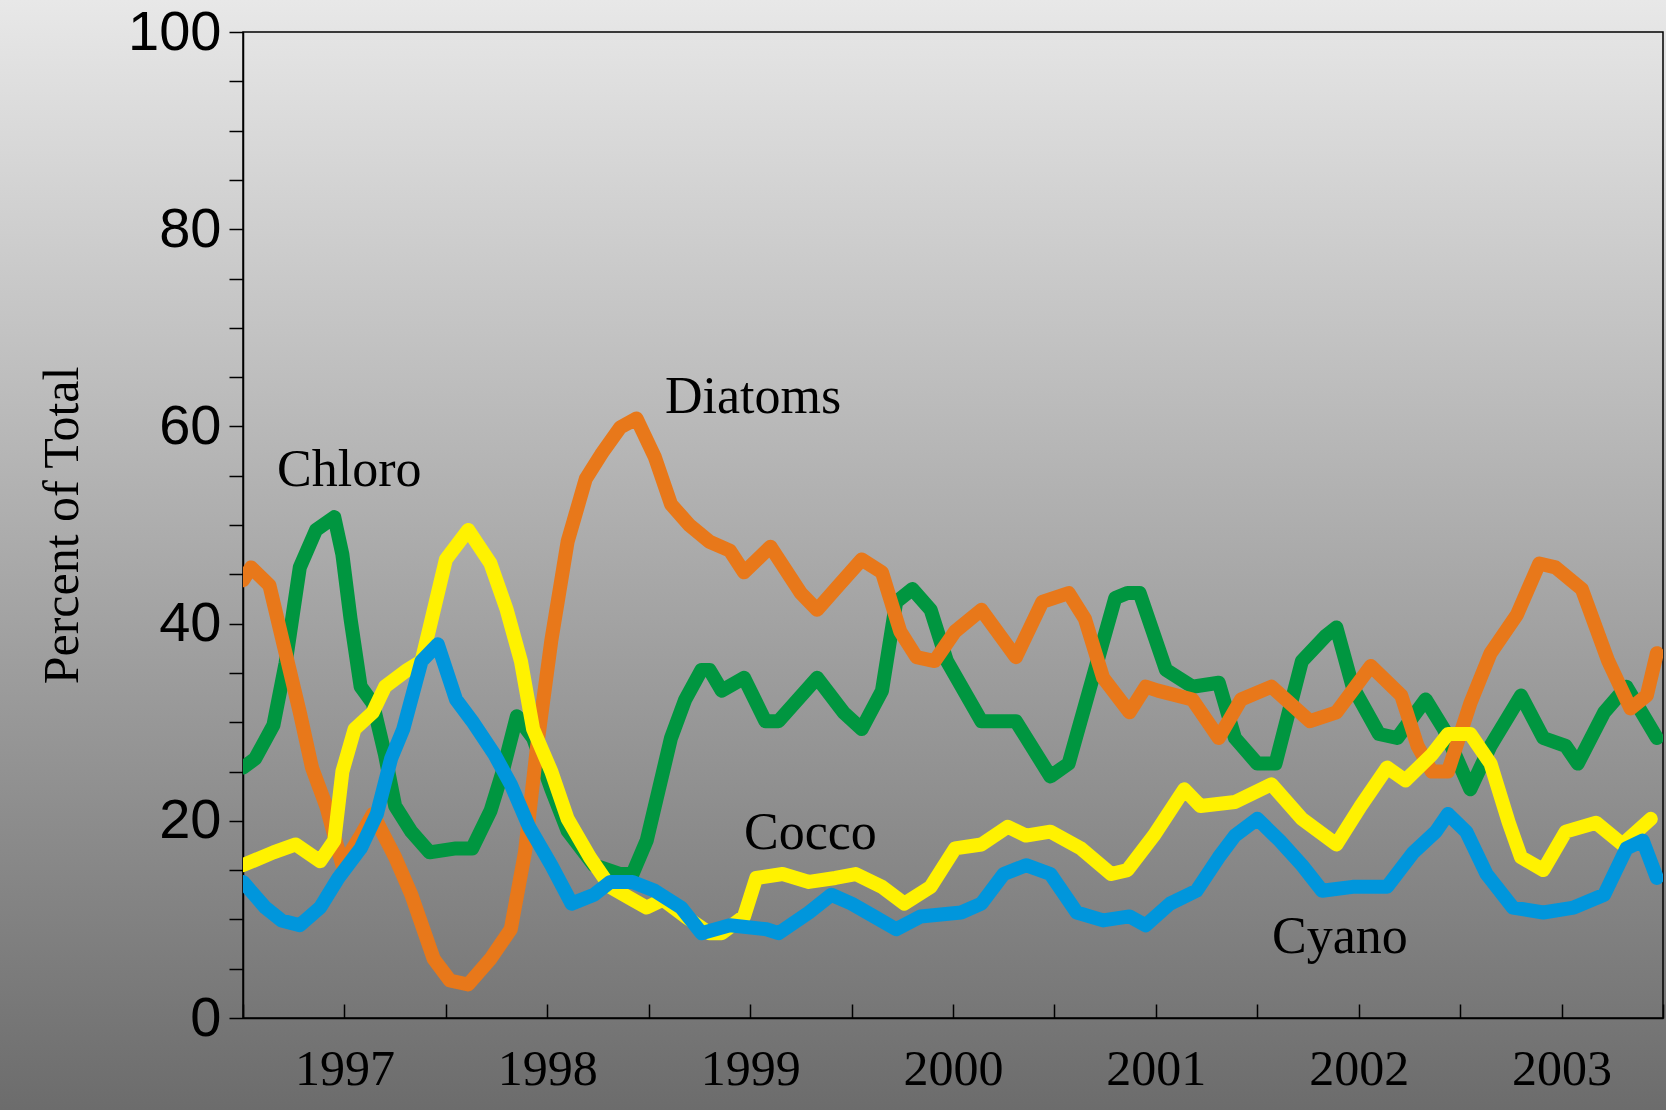  Describe the element at coordinates (750, 1067) in the screenshot. I see `x-tick-label: 1999` at that location.